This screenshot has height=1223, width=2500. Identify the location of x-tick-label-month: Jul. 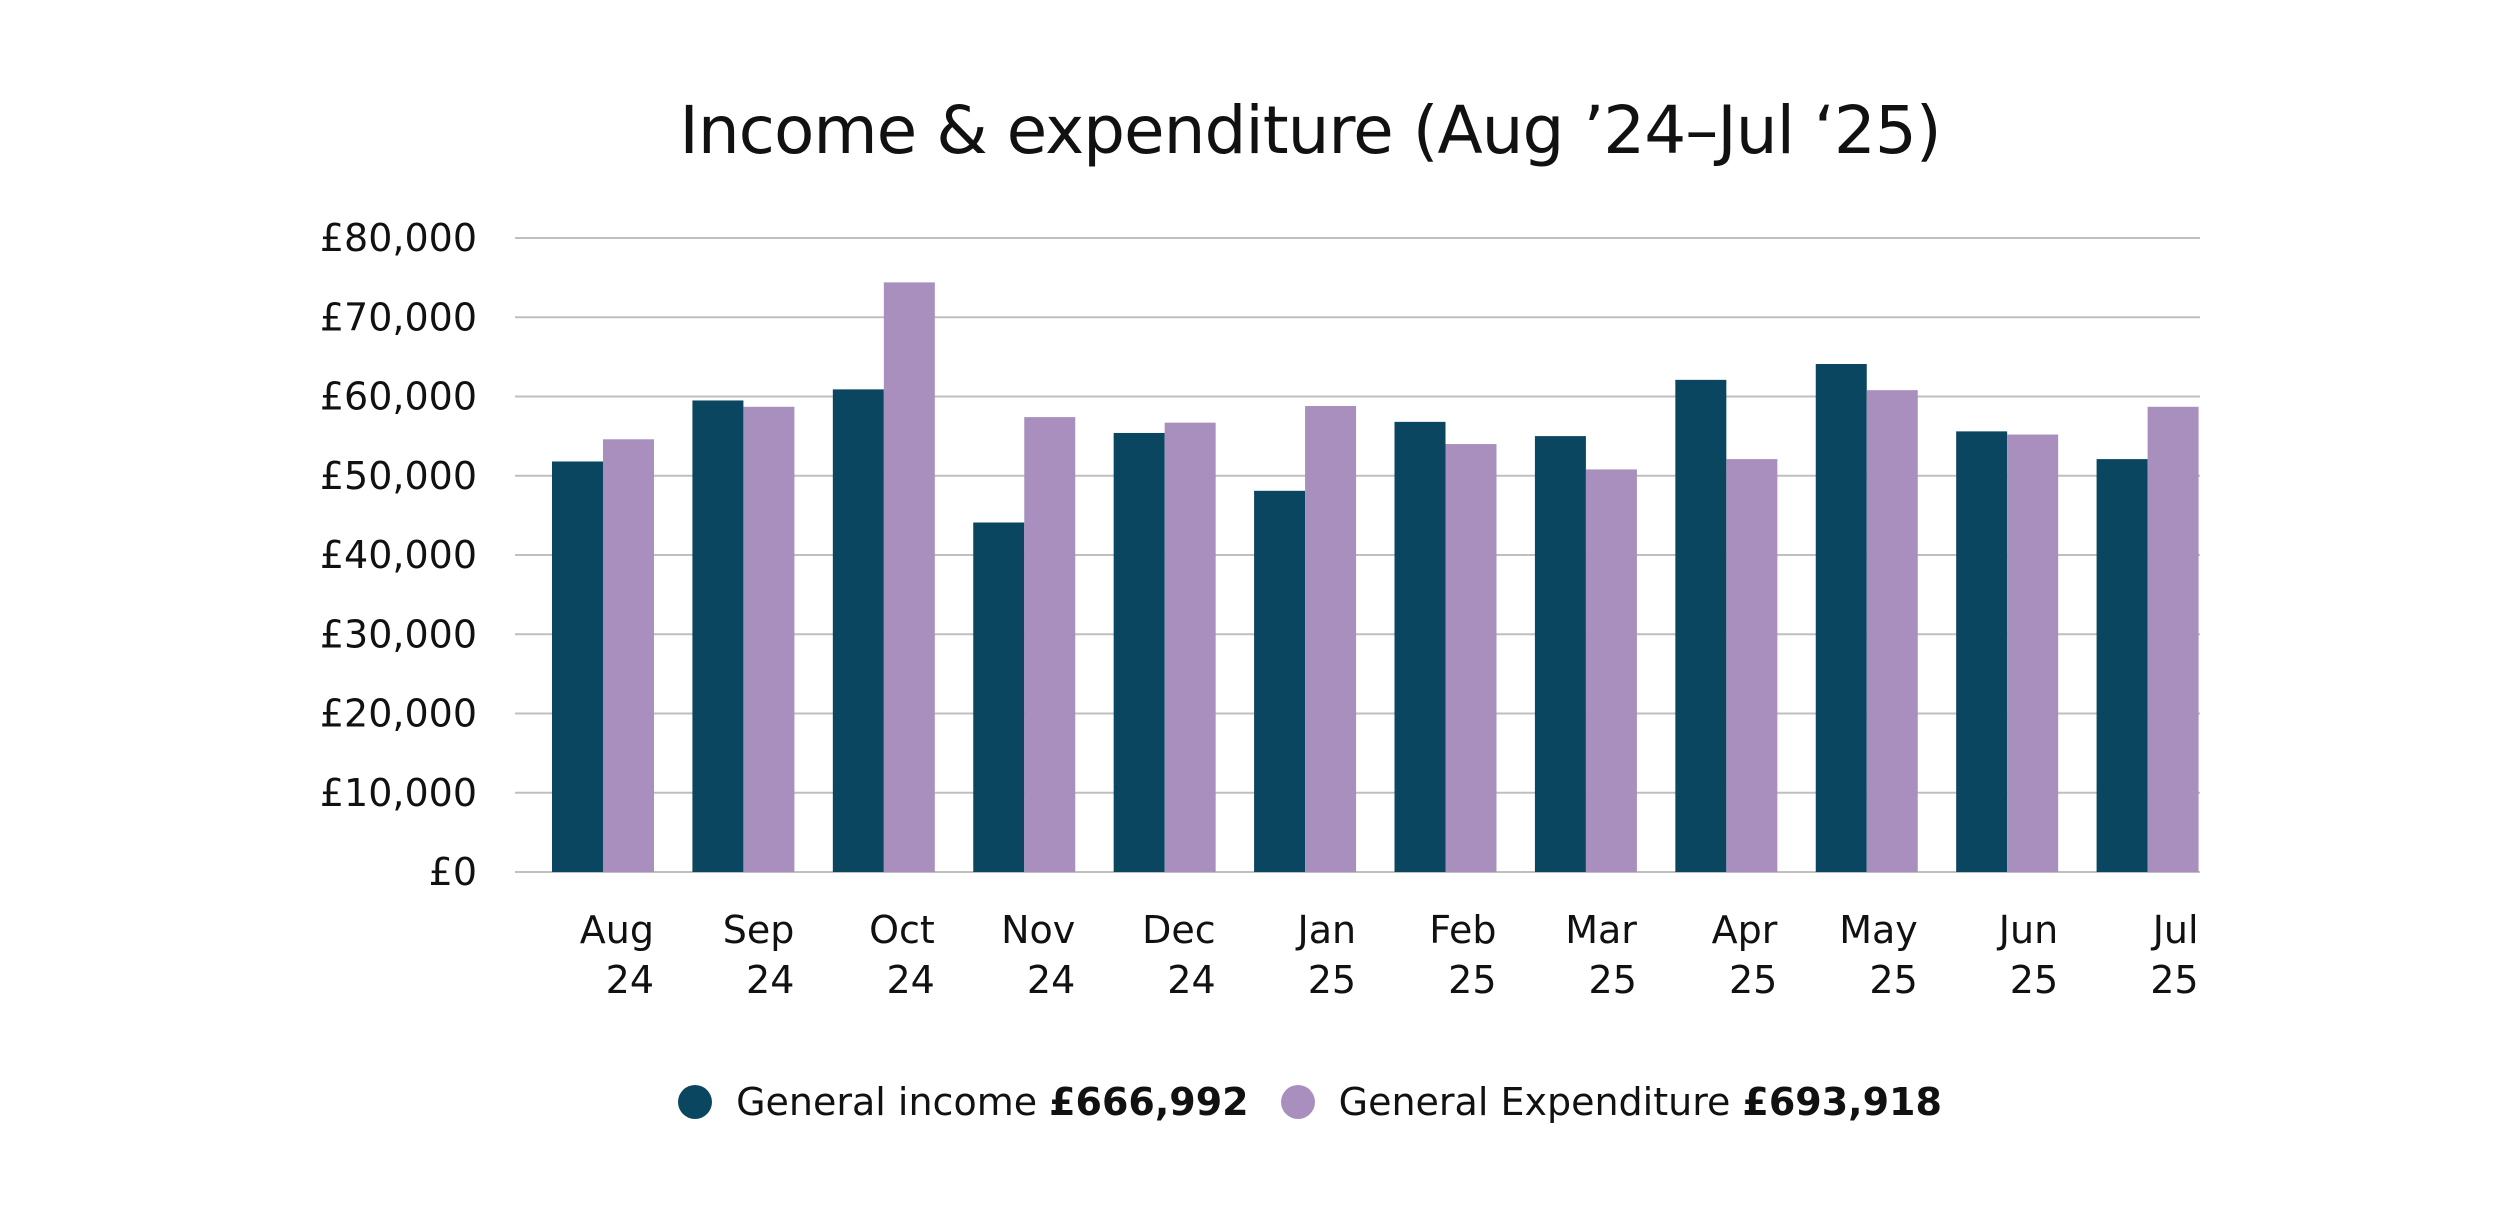
(2175, 930).